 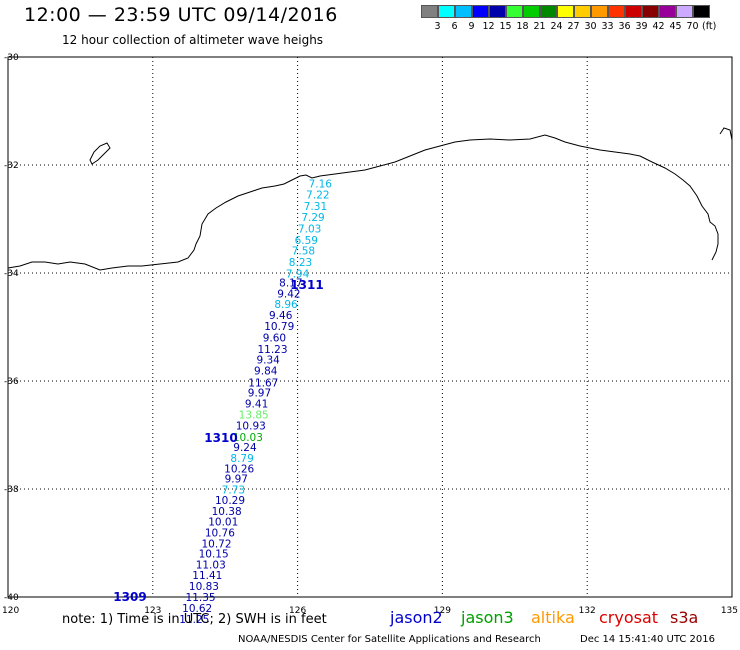 I want to click on pass-number: 1310, so click(x=220, y=438).